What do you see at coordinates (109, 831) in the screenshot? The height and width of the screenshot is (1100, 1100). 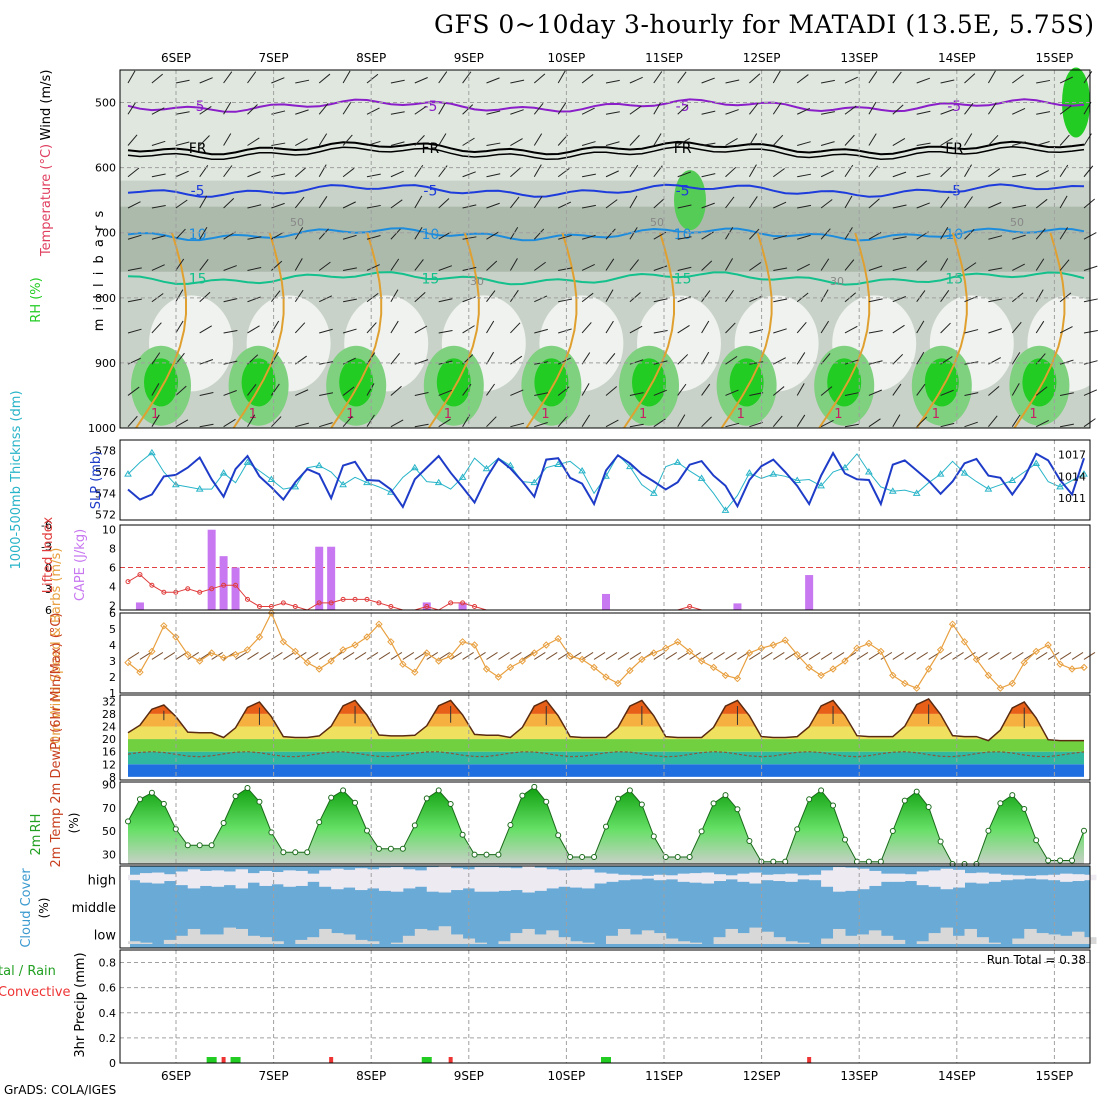 I see `y-tick-label: 50` at bounding box center [109, 831].